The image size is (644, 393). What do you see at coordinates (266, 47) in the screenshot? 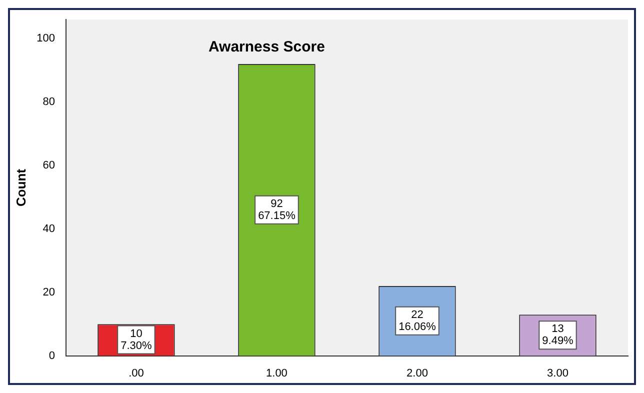
I see `text: Awarness Score` at bounding box center [266, 47].